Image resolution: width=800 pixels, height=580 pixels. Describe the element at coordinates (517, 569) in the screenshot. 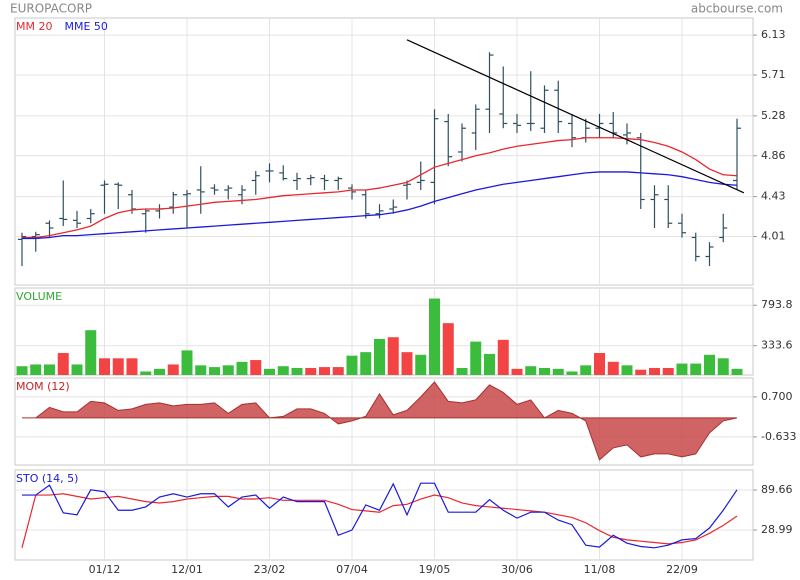

I see `x-tick-label: 30/06` at that location.